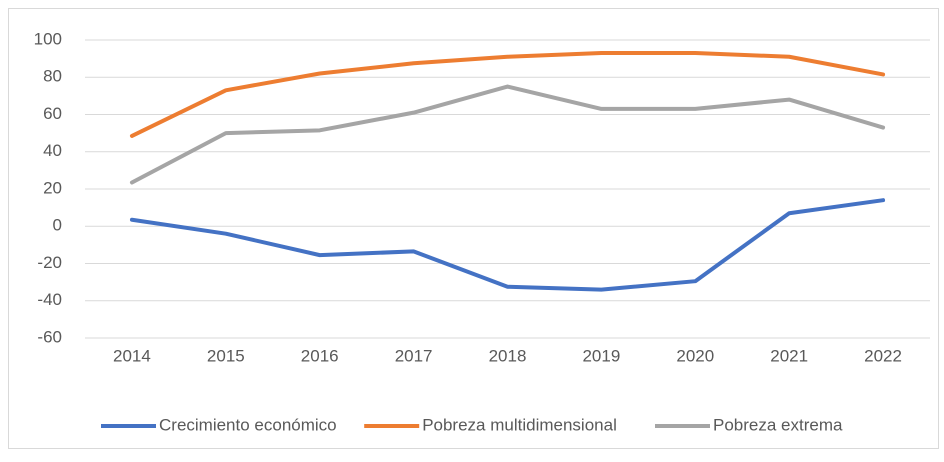  What do you see at coordinates (48, 38) in the screenshot?
I see `y-tick-label: 100` at bounding box center [48, 38].